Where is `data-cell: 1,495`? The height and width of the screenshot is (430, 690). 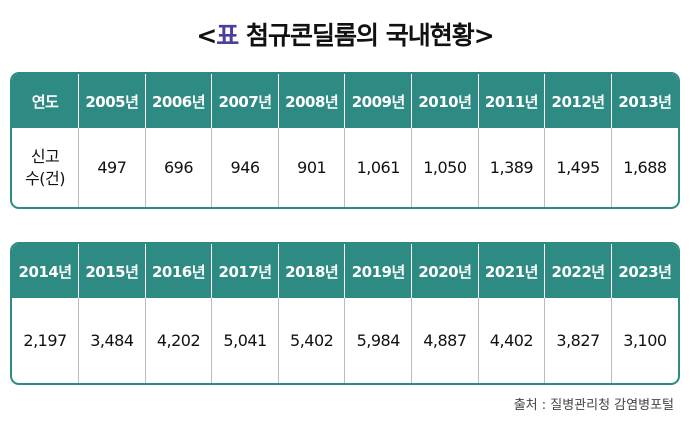
data-cell: 1,495 is located at coordinates (578, 167).